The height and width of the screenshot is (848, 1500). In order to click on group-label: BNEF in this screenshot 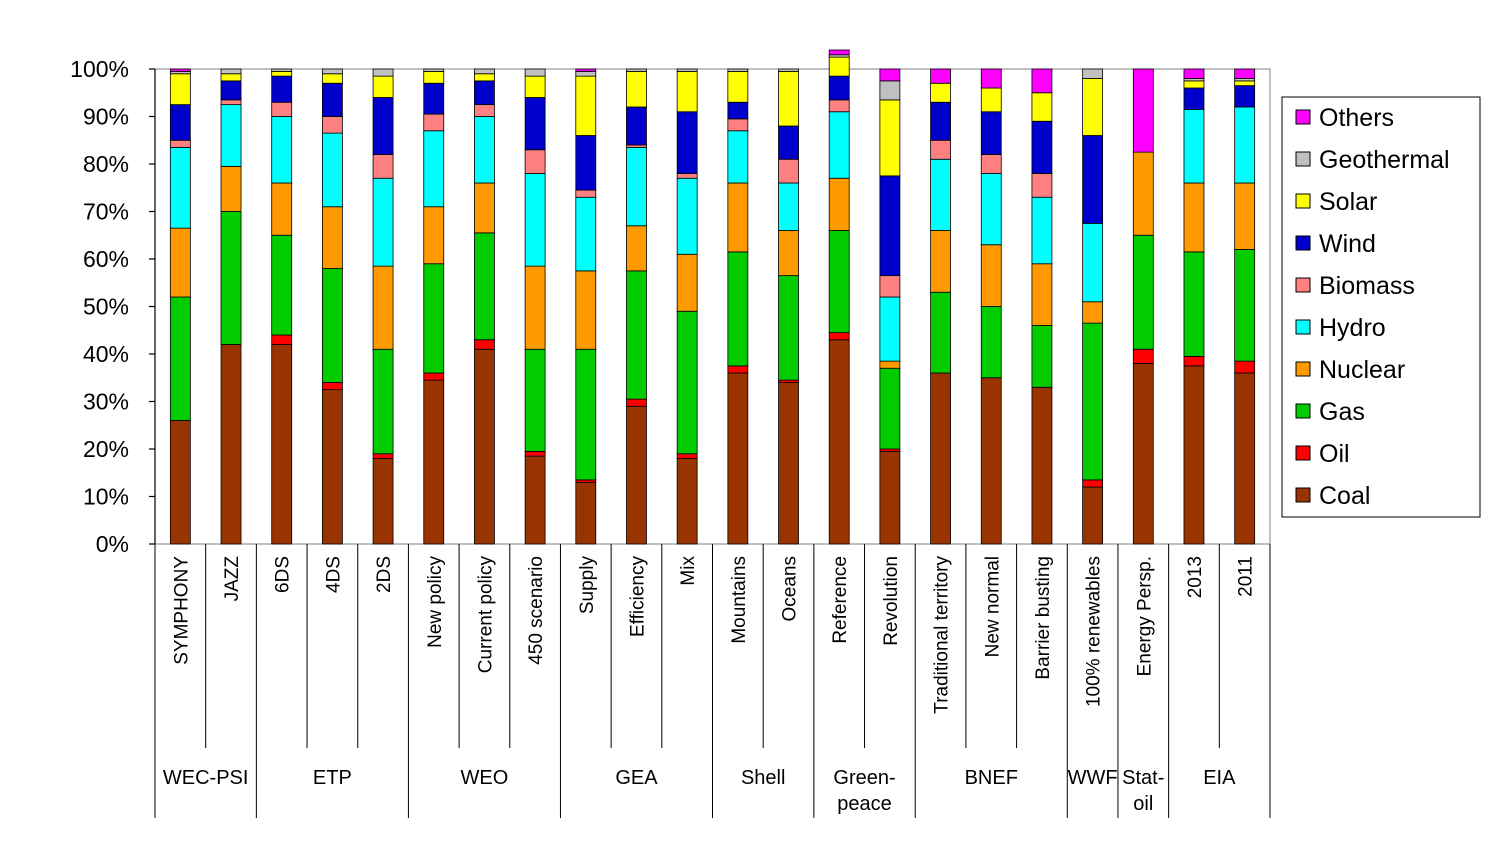, I will do `click(991, 778)`.